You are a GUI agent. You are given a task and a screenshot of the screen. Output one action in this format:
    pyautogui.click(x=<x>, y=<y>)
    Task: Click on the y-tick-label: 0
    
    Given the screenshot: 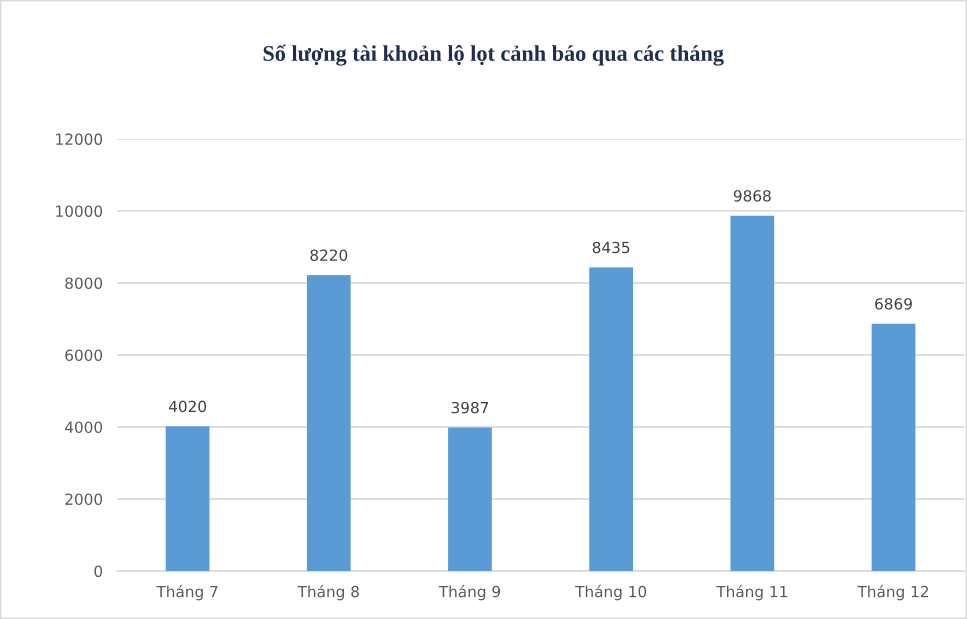 What is the action you would take?
    pyautogui.click(x=98, y=571)
    